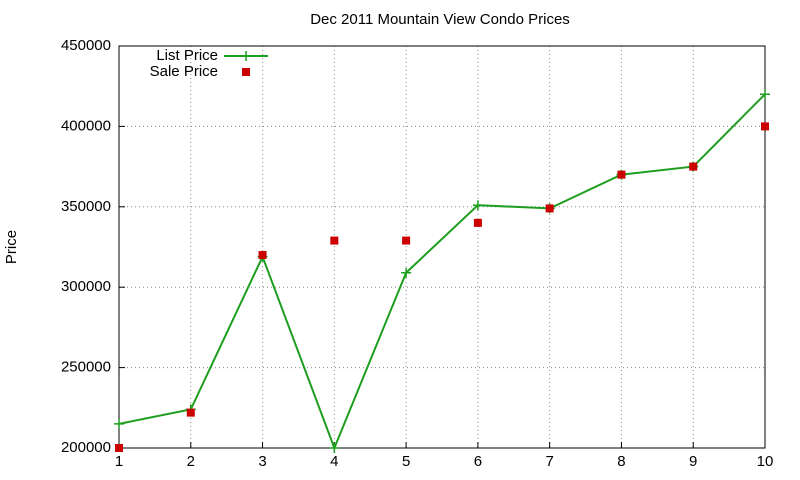  I want to click on x-tick-label: 2, so click(191, 461).